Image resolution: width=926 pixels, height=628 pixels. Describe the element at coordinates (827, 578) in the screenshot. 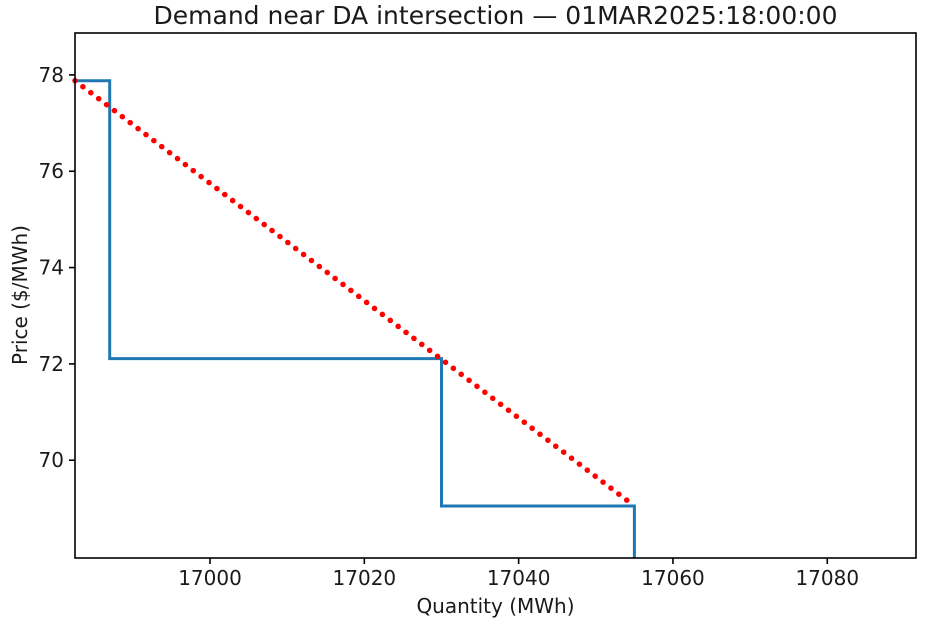

I see `x-tick-label: 17080` at that location.